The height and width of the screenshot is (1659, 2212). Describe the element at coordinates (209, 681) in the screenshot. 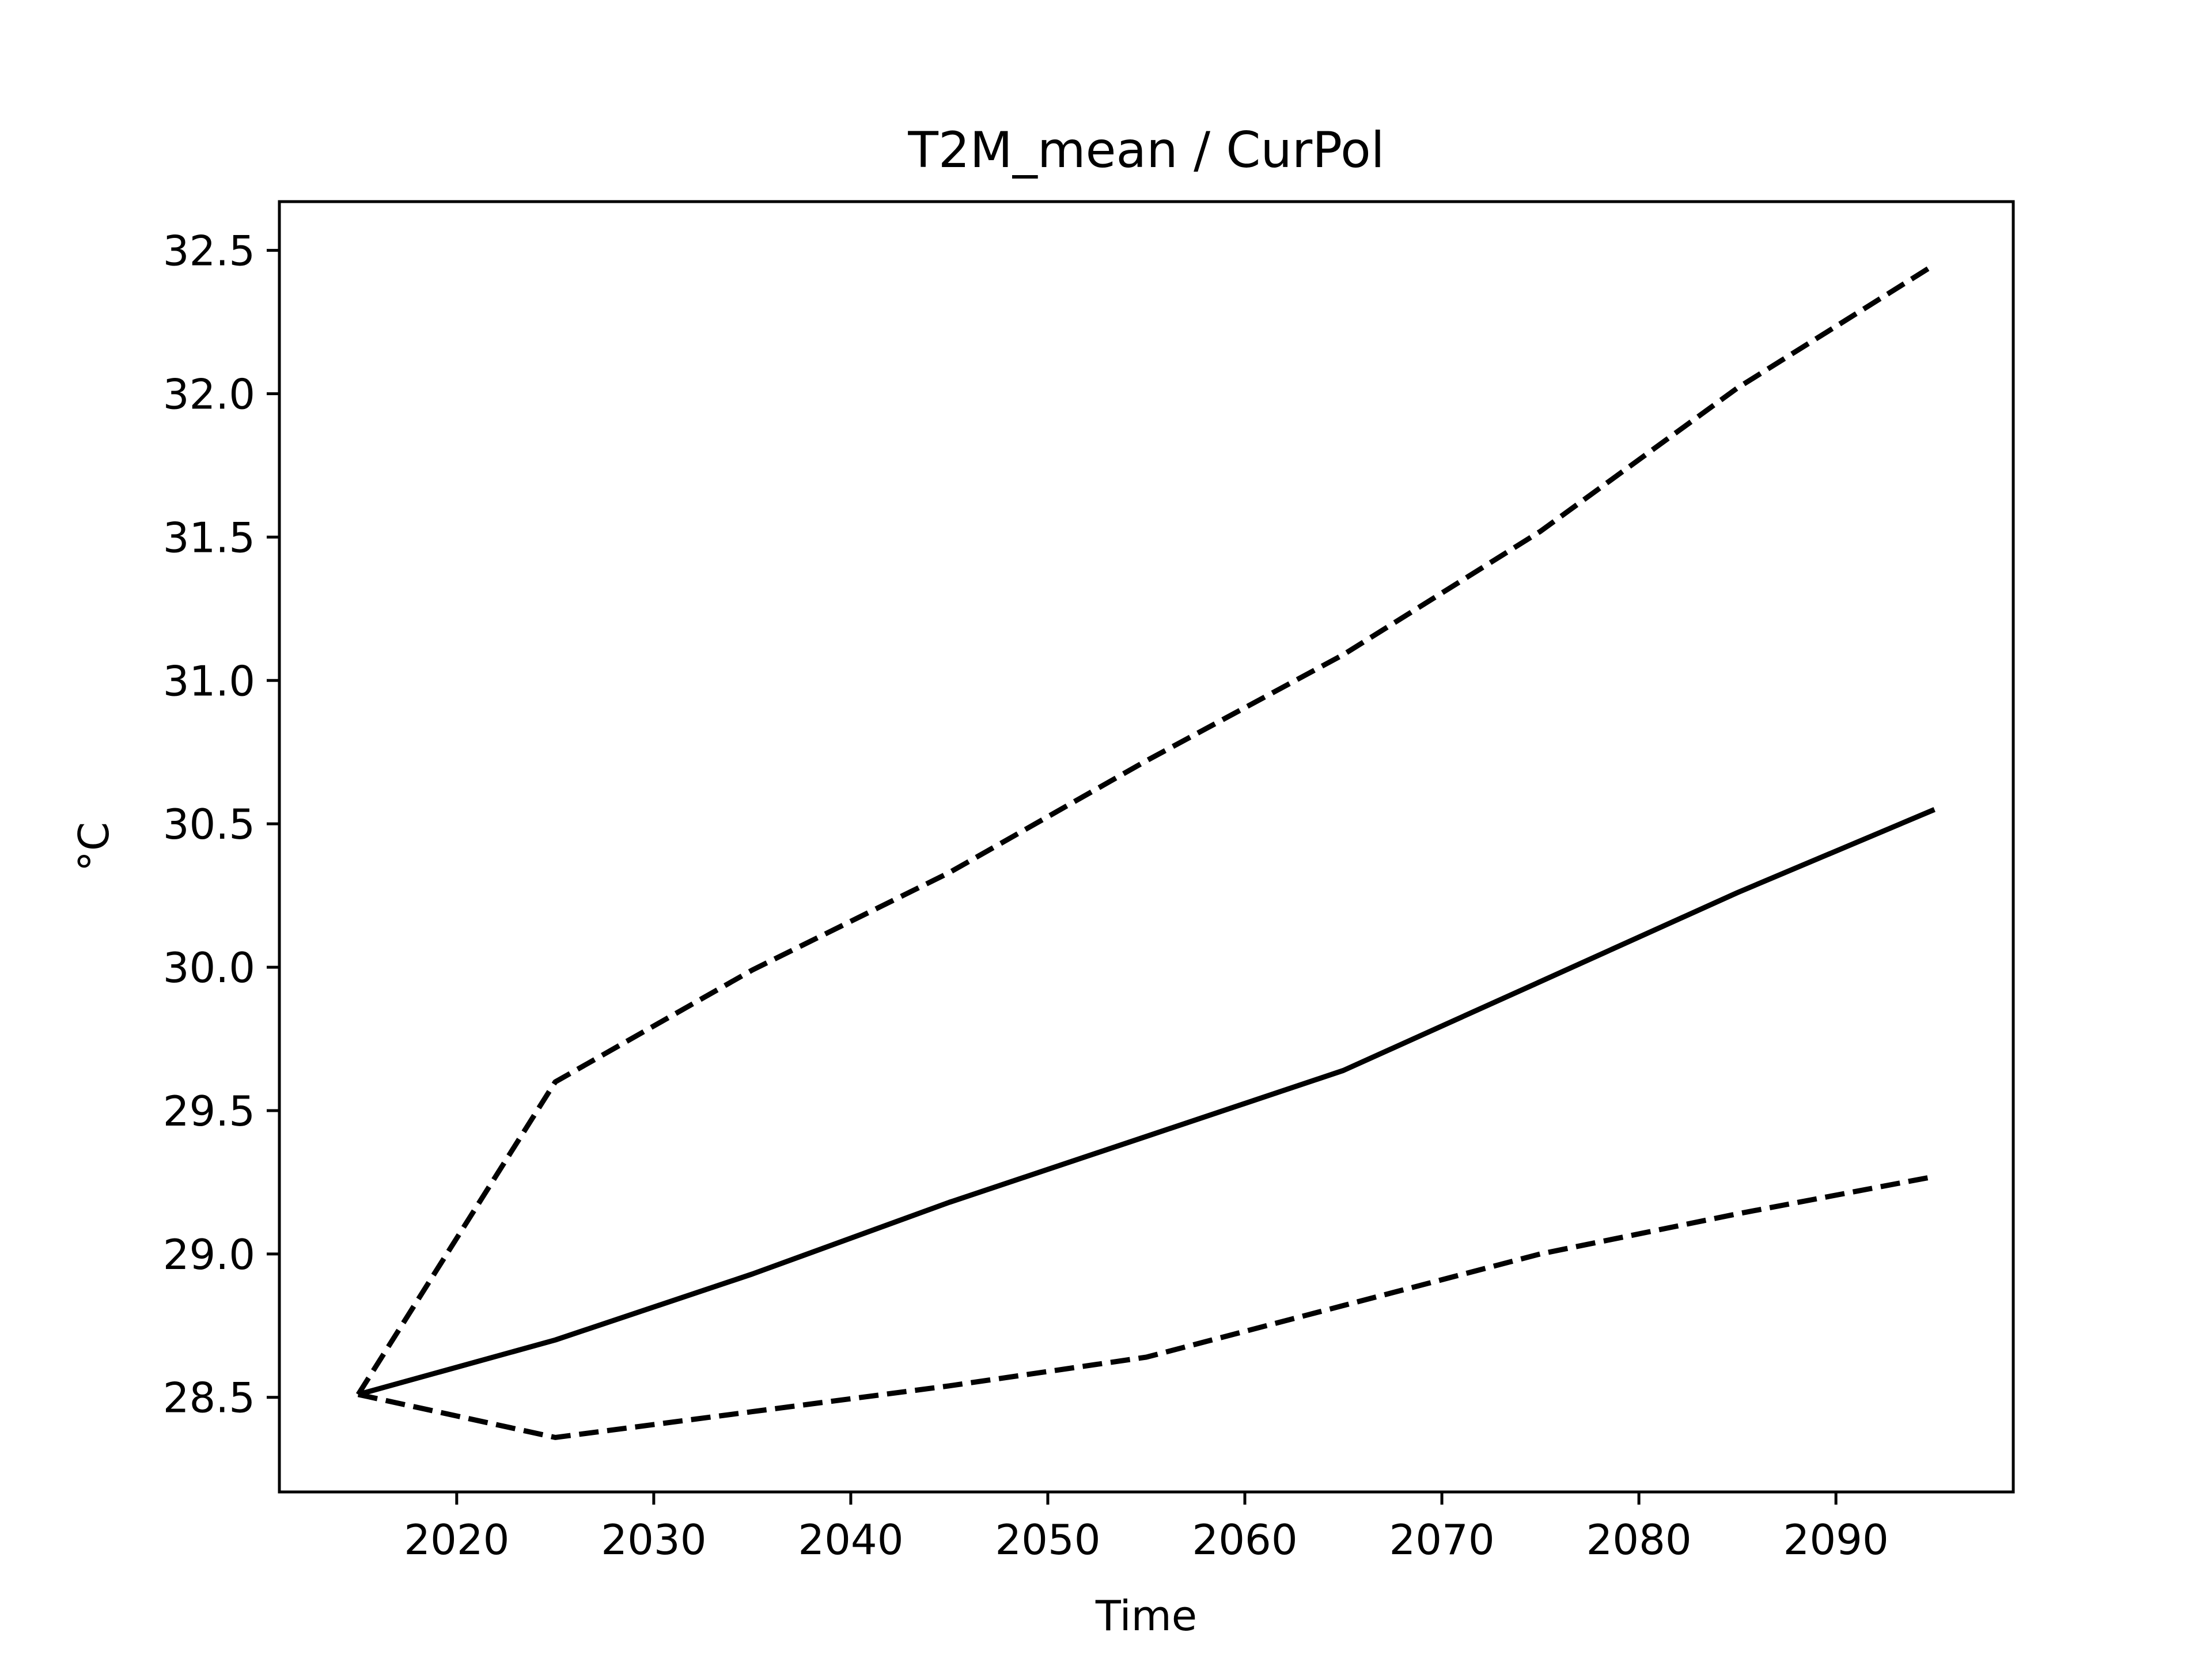

I see `y-tick-label: 31.0` at that location.